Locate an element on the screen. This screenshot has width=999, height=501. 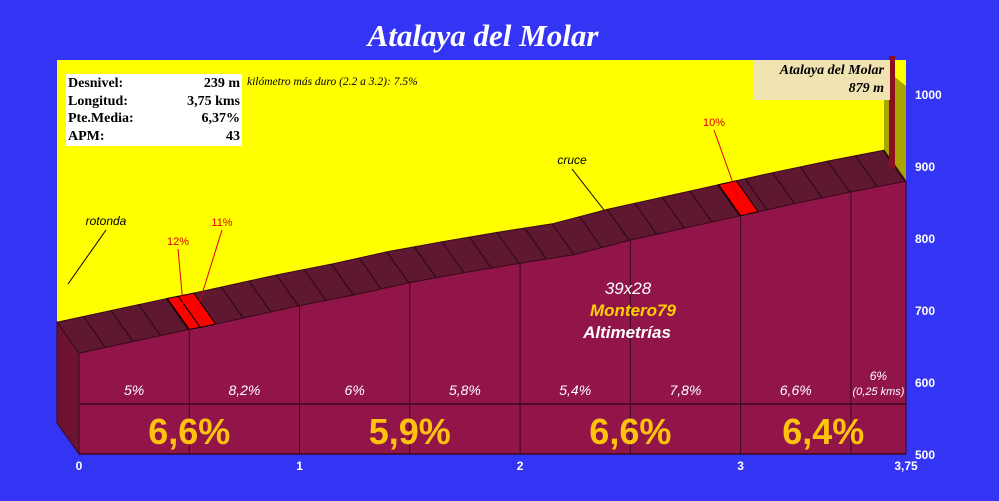
stat-label: Desnivel: is located at coordinates (96, 83).